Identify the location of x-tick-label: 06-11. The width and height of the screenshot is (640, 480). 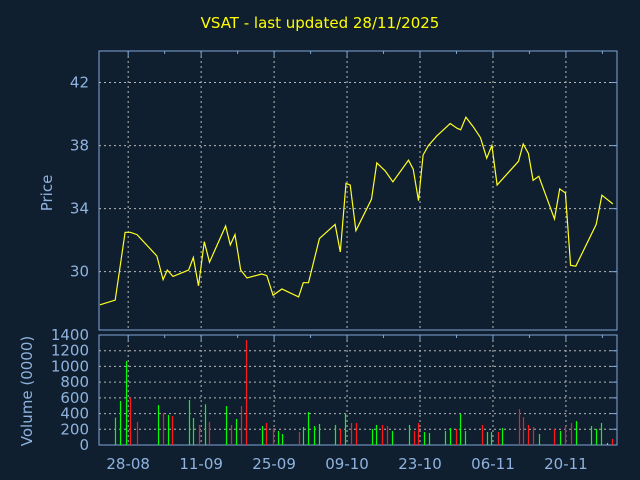
(493, 464).